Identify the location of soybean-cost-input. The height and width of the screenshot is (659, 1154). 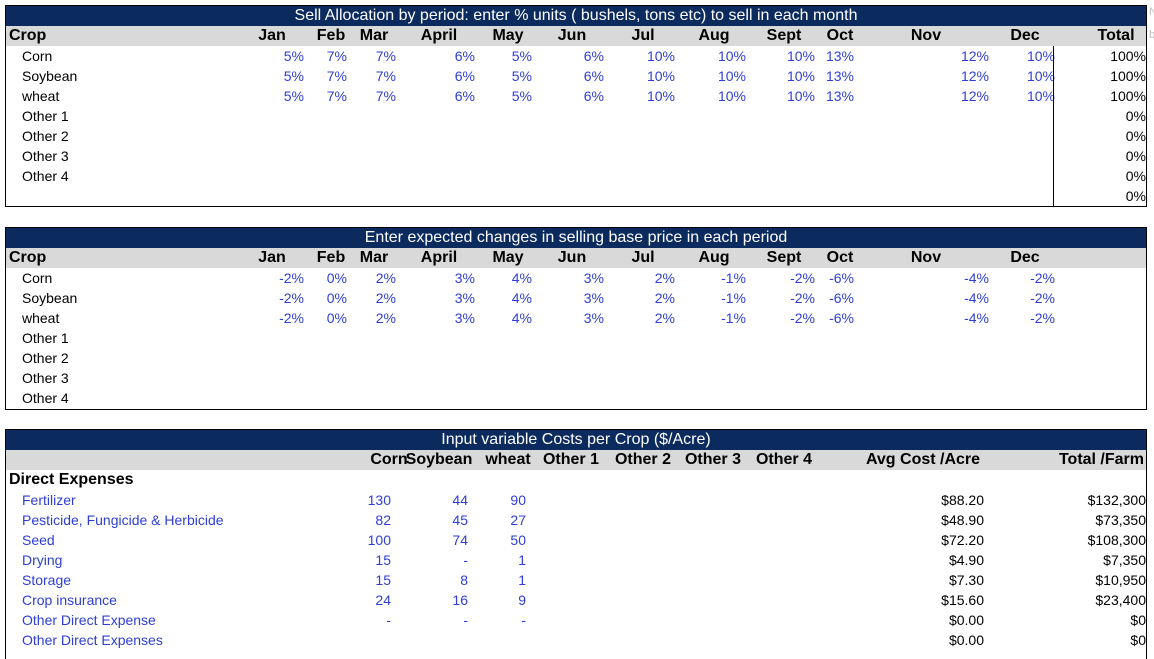
(438, 640).